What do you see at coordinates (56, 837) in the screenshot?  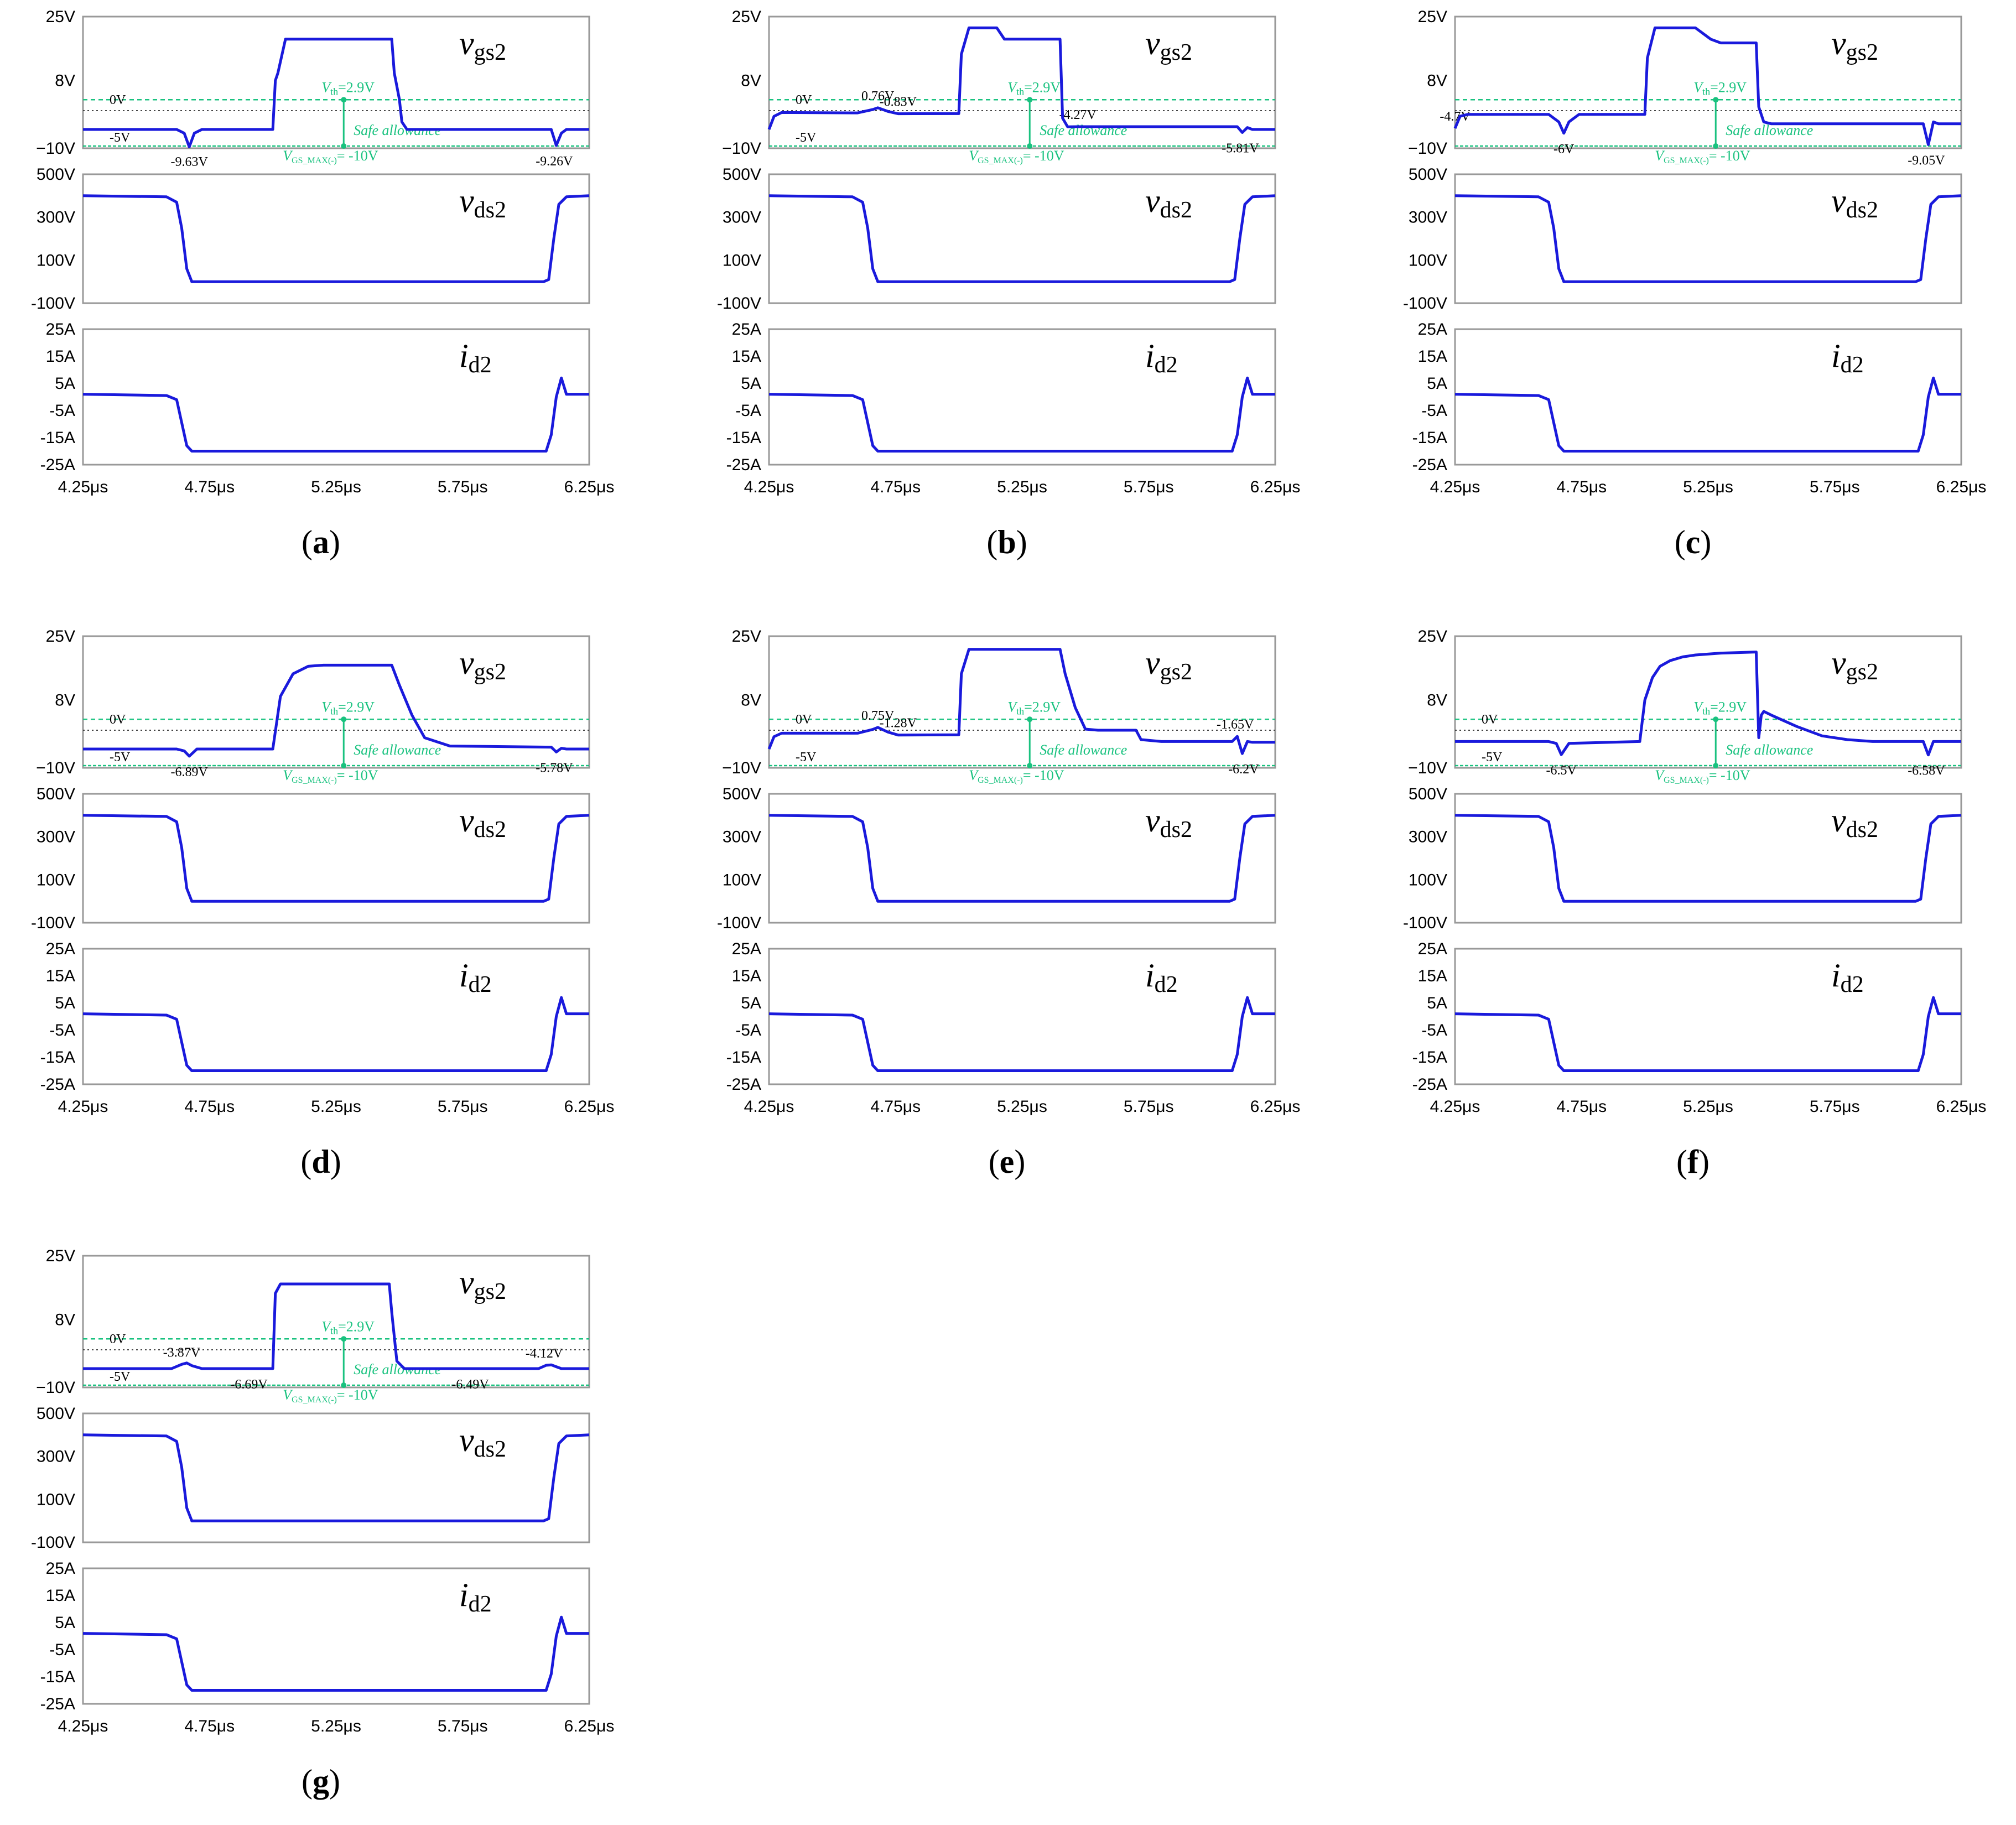 I see `vds-ytick-label: 300V` at bounding box center [56, 837].